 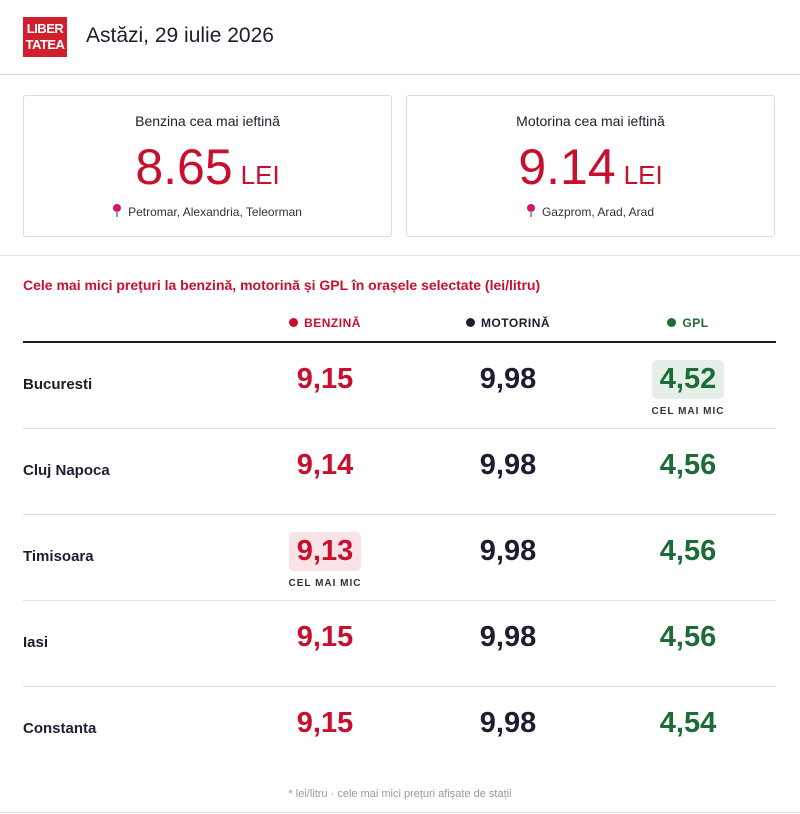 I want to click on card-price: 8.65 LEI, so click(x=207, y=167).